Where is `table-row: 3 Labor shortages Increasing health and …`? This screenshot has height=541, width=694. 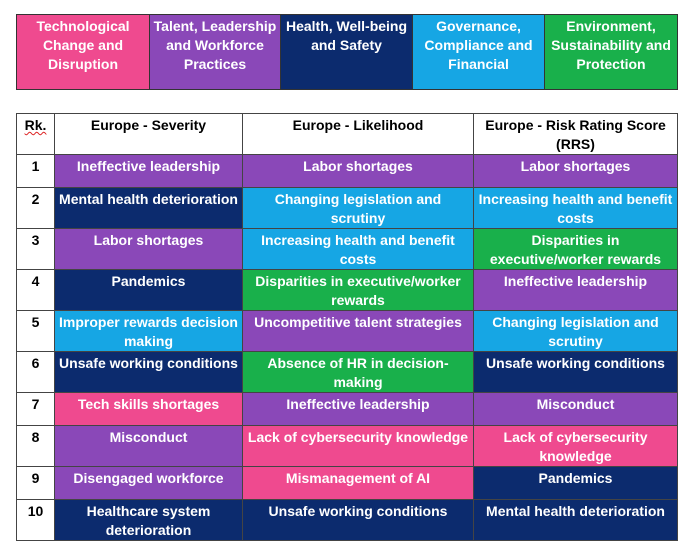
table-row: 3 Labor shortages Increasing health and … is located at coordinates (347, 249).